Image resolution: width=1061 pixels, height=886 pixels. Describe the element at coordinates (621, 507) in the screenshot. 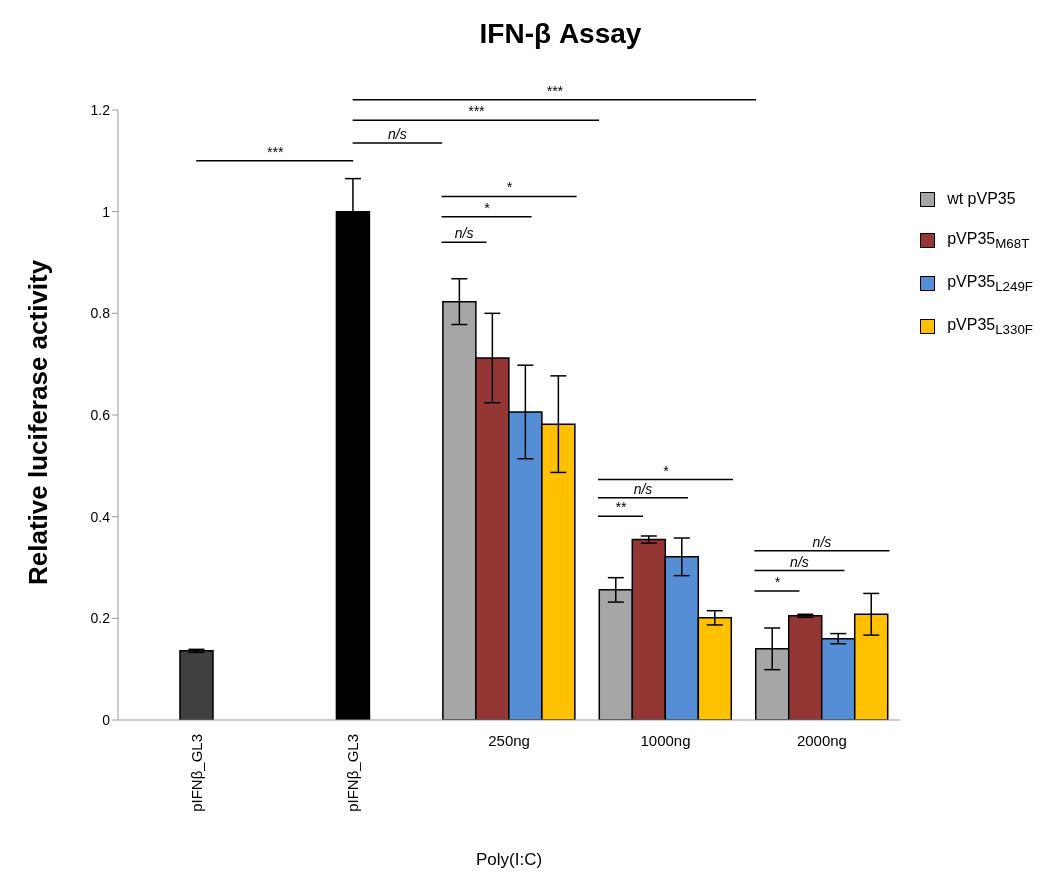

I see `annotation: **` at that location.